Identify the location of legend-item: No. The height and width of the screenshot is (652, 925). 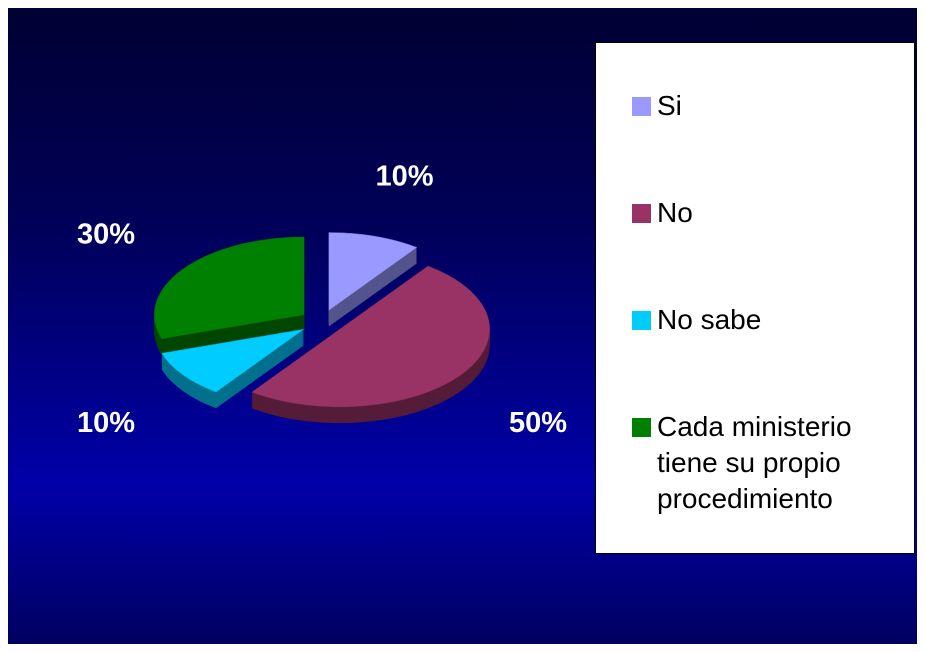
(755, 213).